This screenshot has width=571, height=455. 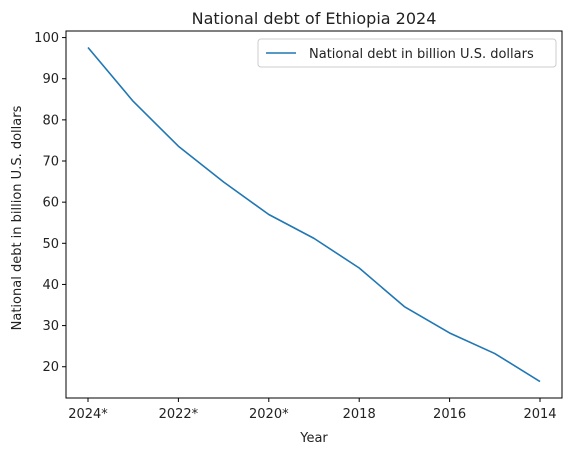 What do you see at coordinates (539, 414) in the screenshot?
I see `x-tick-label: 2014` at bounding box center [539, 414].